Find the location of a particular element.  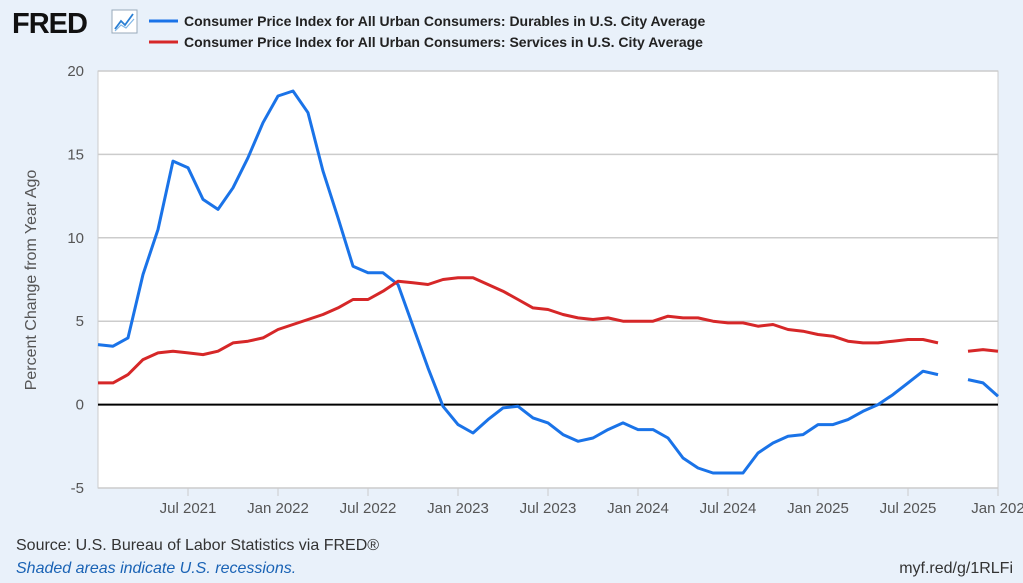

x-tick-label: Jul 2022 is located at coordinates (368, 508).